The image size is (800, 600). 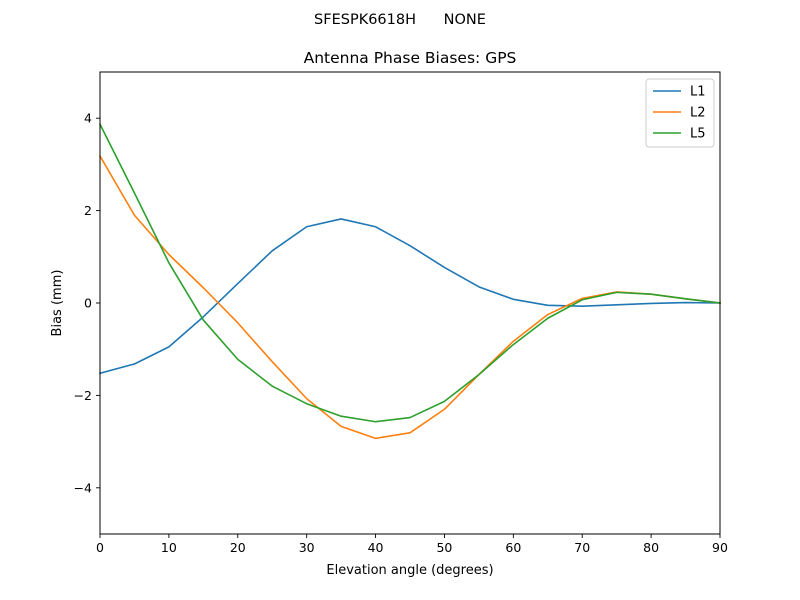 What do you see at coordinates (410, 58) in the screenshot?
I see `chart-title: Antenna Phase Biases: GPS` at bounding box center [410, 58].